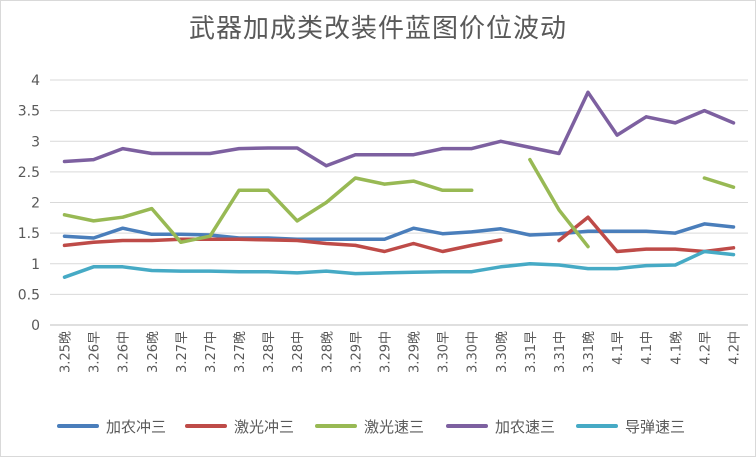 The height and width of the screenshot is (457, 756). What do you see at coordinates (525, 426) in the screenshot?
I see `legend-label: 加农速三` at bounding box center [525, 426].